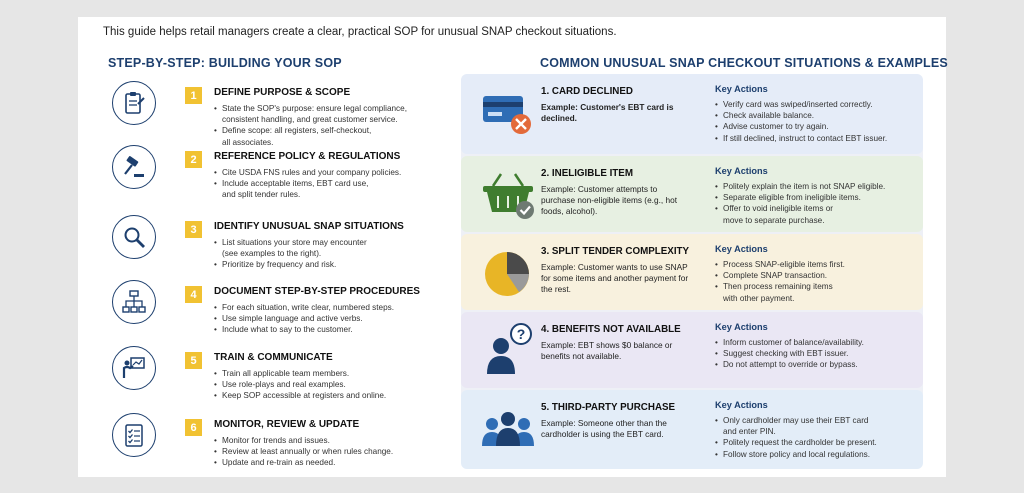 The height and width of the screenshot is (493, 1024). I want to click on left-heading: STEP-BY-STEP: BUILDING YOUR SOP, so click(225, 63).